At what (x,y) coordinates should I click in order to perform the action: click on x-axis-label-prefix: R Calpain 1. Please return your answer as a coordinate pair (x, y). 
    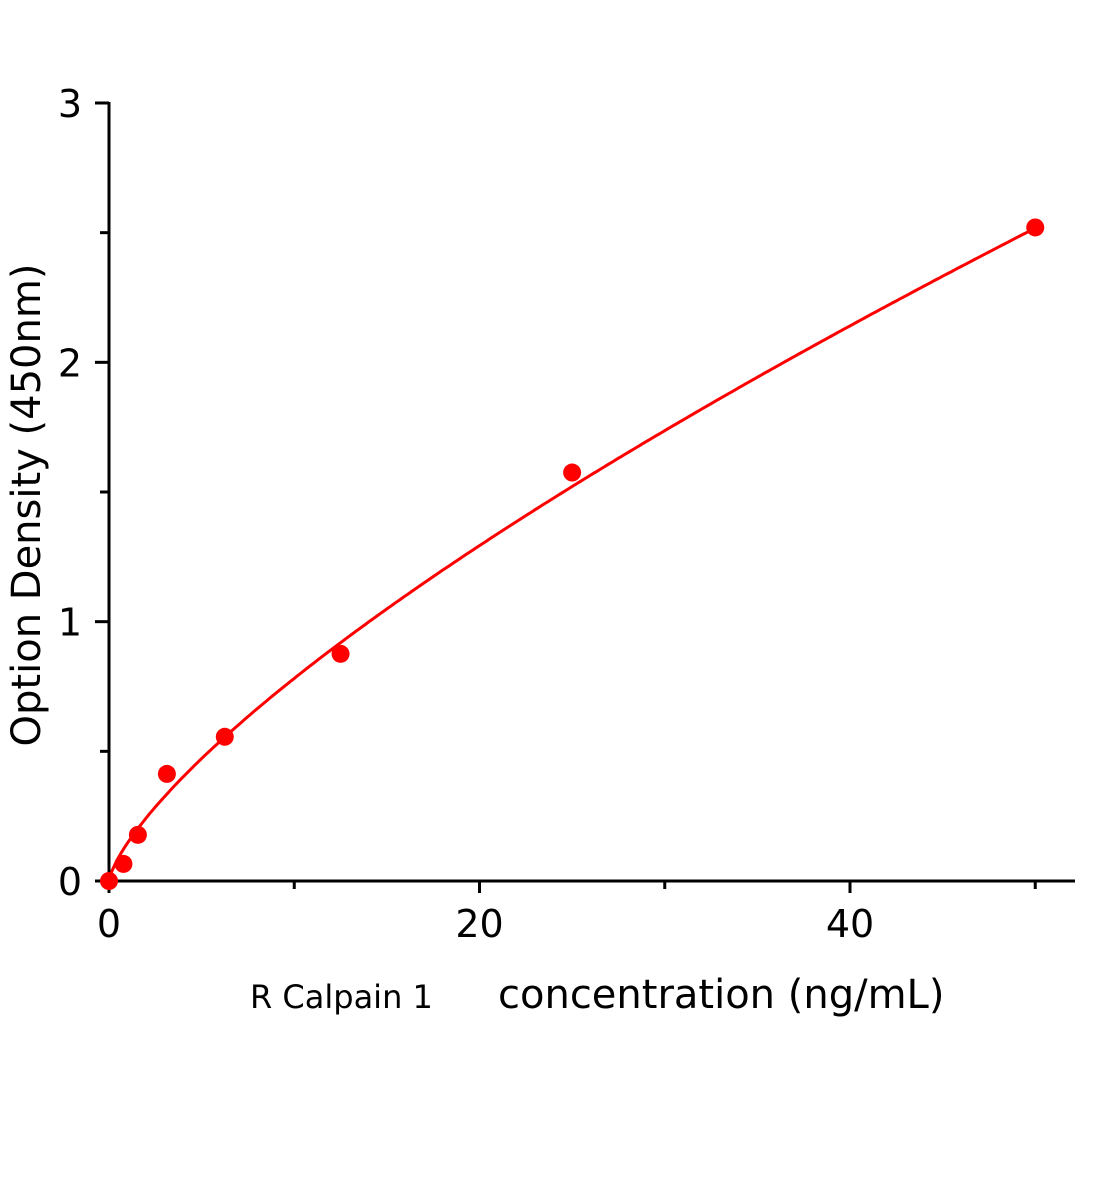
    Looking at the image, I should click on (341, 997).